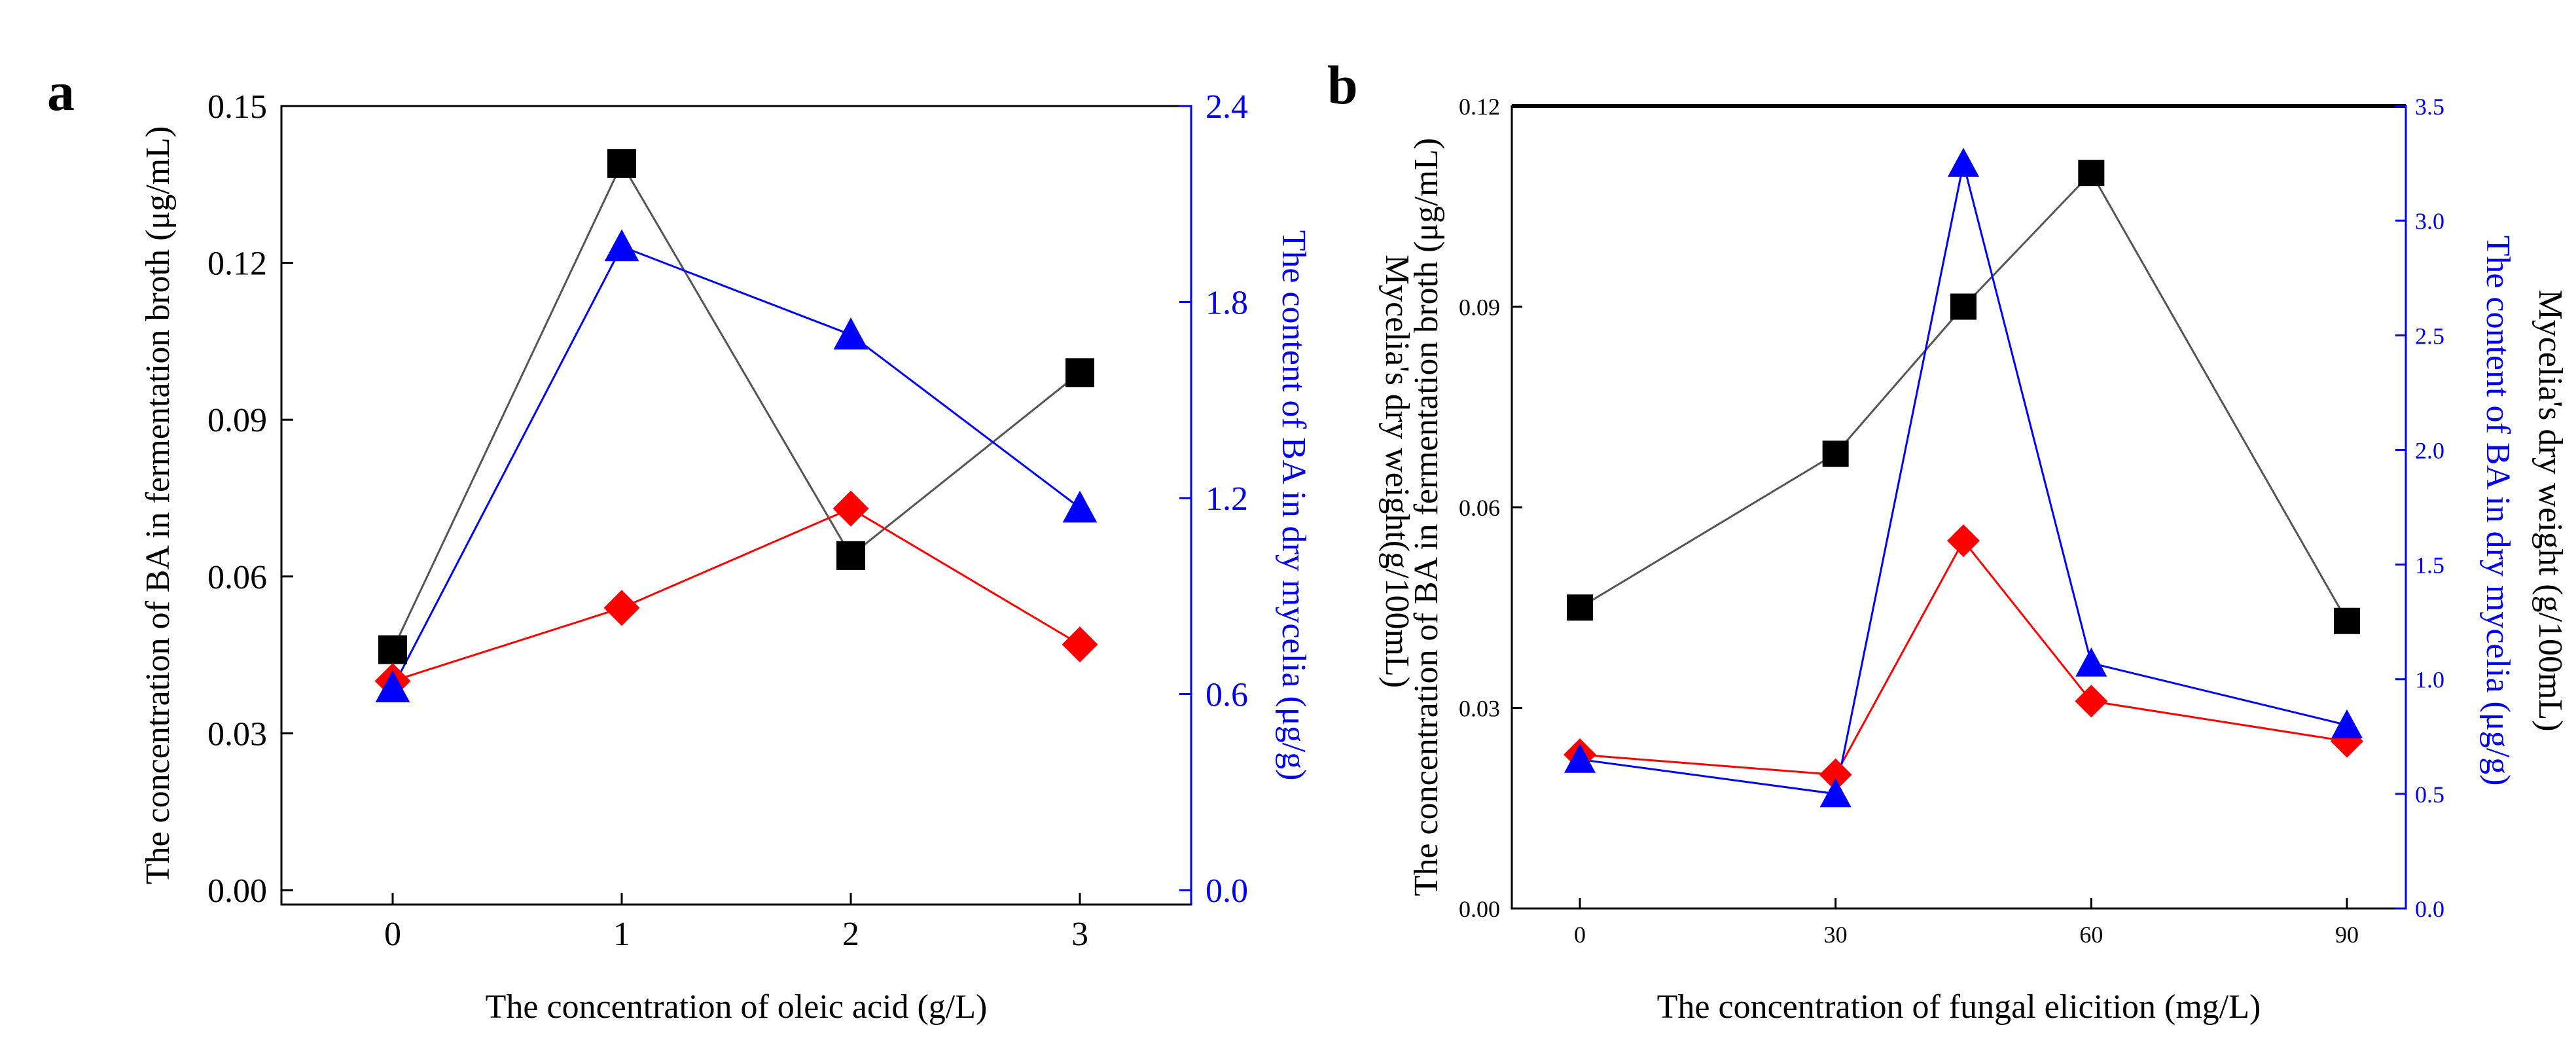 The height and width of the screenshot is (1042, 2576). I want to click on panel-a-right-y-tick-label: 2.4, so click(1227, 107).